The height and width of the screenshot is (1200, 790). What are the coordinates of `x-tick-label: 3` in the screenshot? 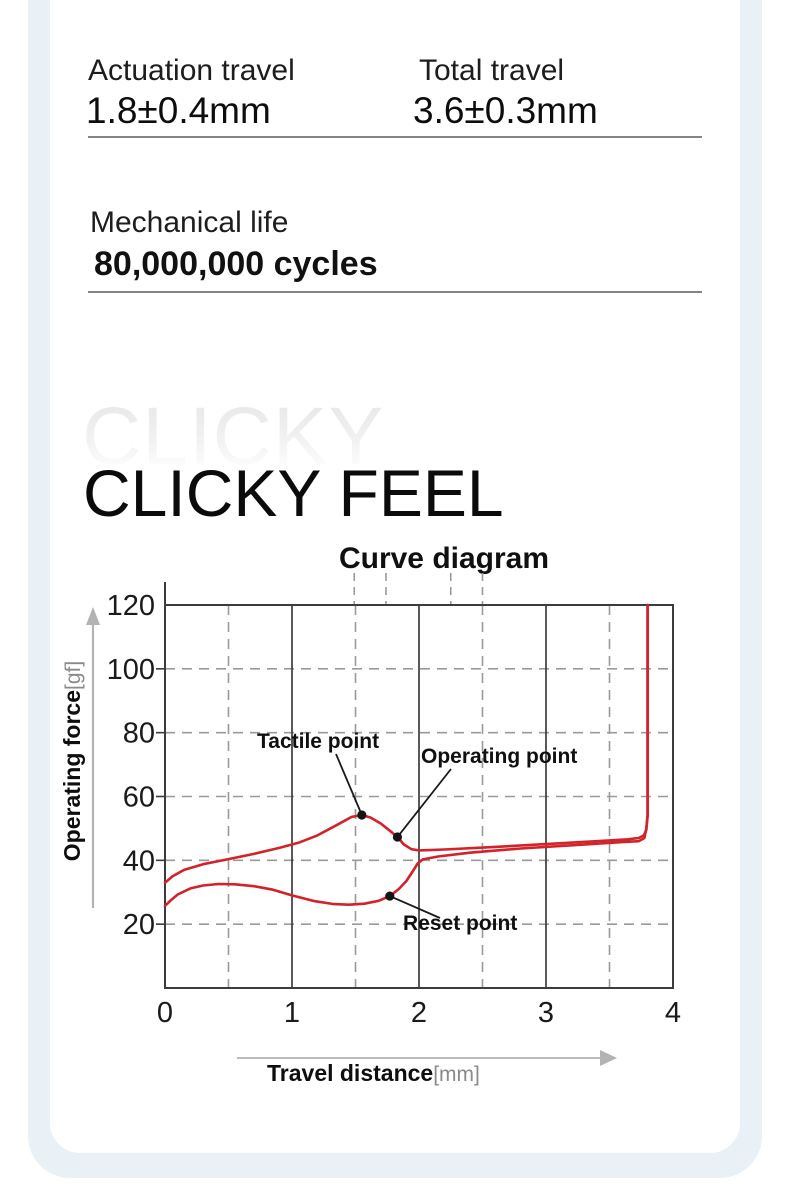 It's located at (546, 1013).